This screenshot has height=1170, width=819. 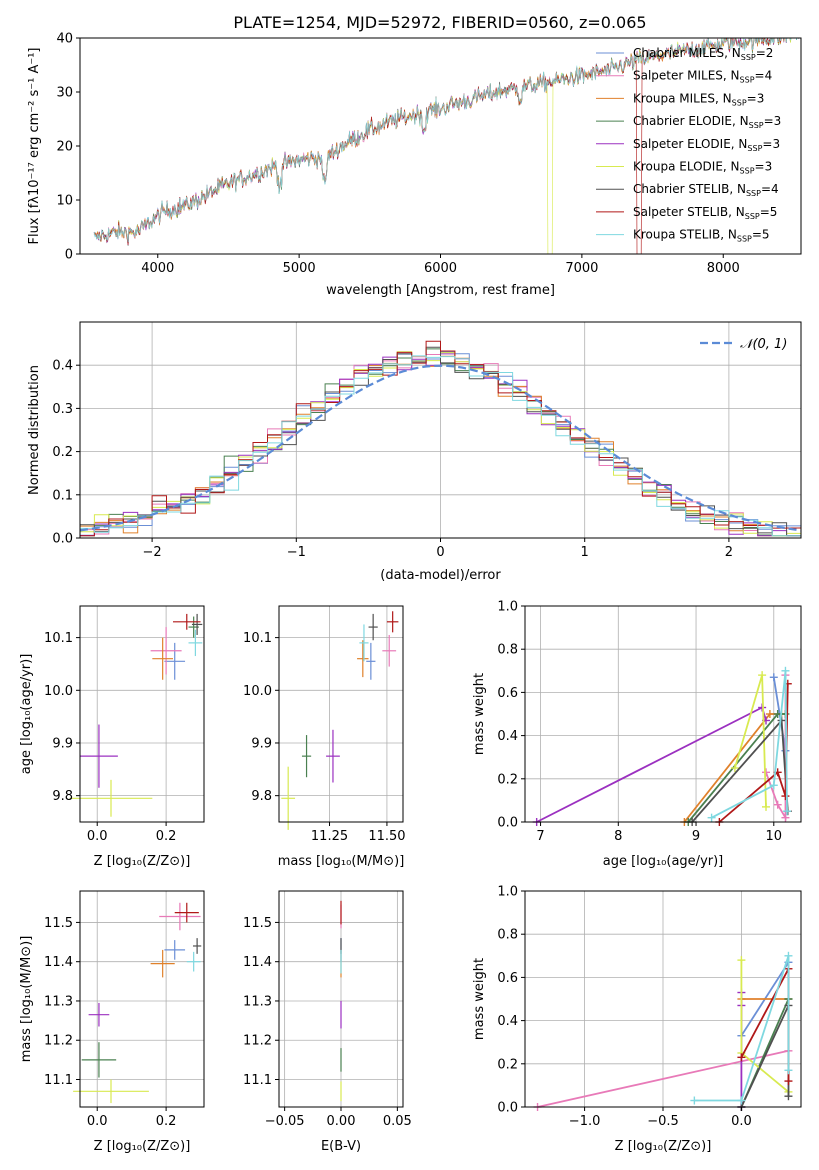 I want to click on y-tick-label: 30, so click(x=64, y=93).